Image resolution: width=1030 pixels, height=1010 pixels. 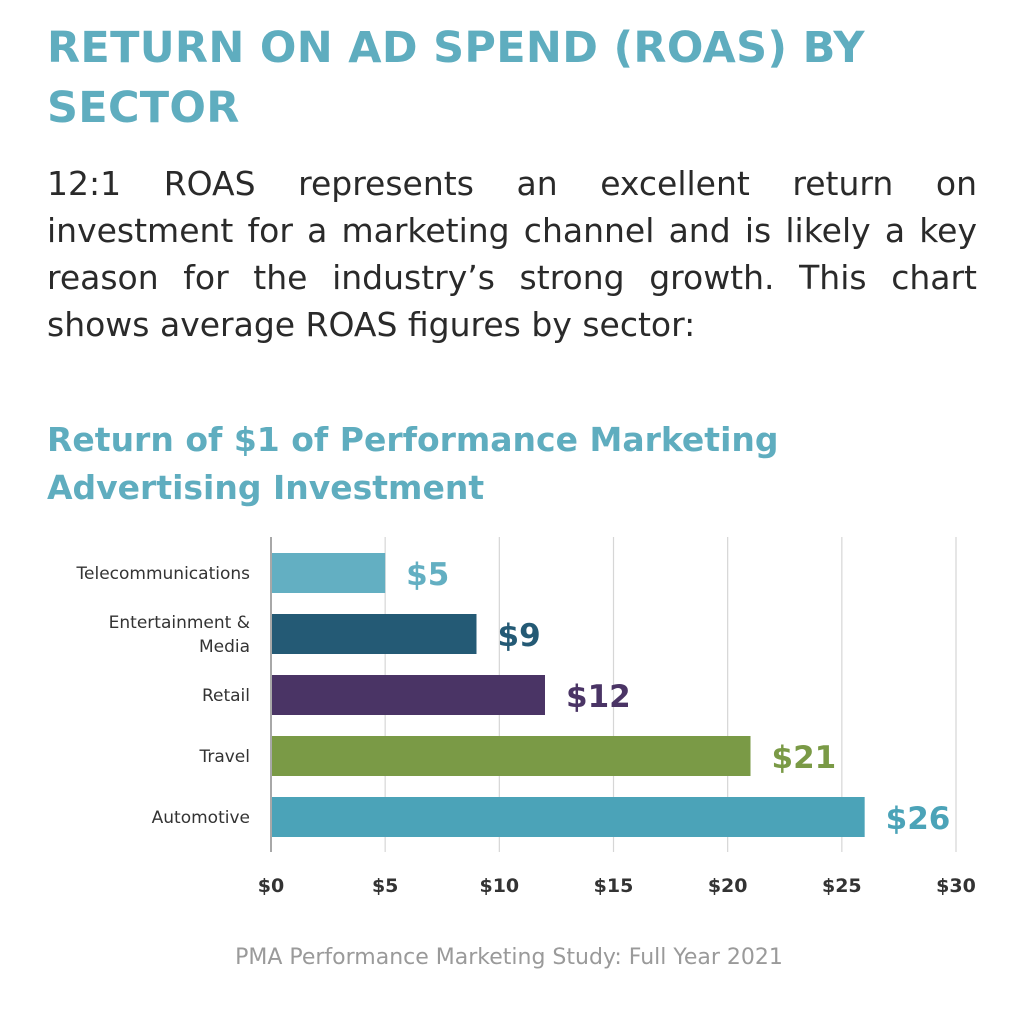 What do you see at coordinates (224, 757) in the screenshot?
I see `category-label: Travel` at bounding box center [224, 757].